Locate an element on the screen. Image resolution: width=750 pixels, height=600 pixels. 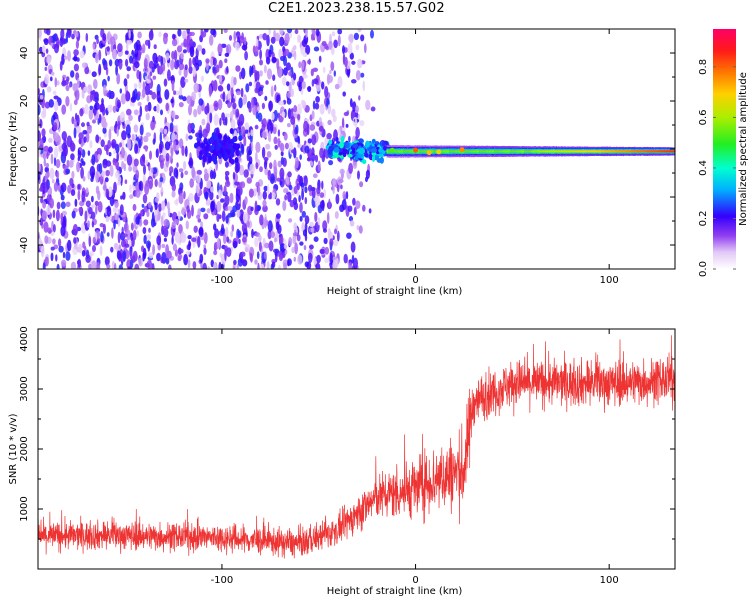
x-tick-label: 100 is located at coordinates (609, 580).